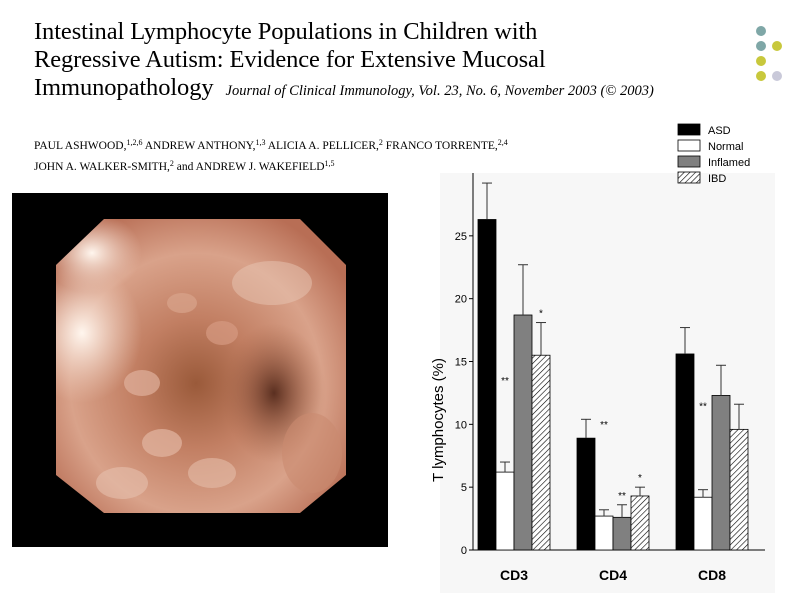  What do you see at coordinates (487, 385) in the screenshot?
I see `bar-asd-cd3` at bounding box center [487, 385].